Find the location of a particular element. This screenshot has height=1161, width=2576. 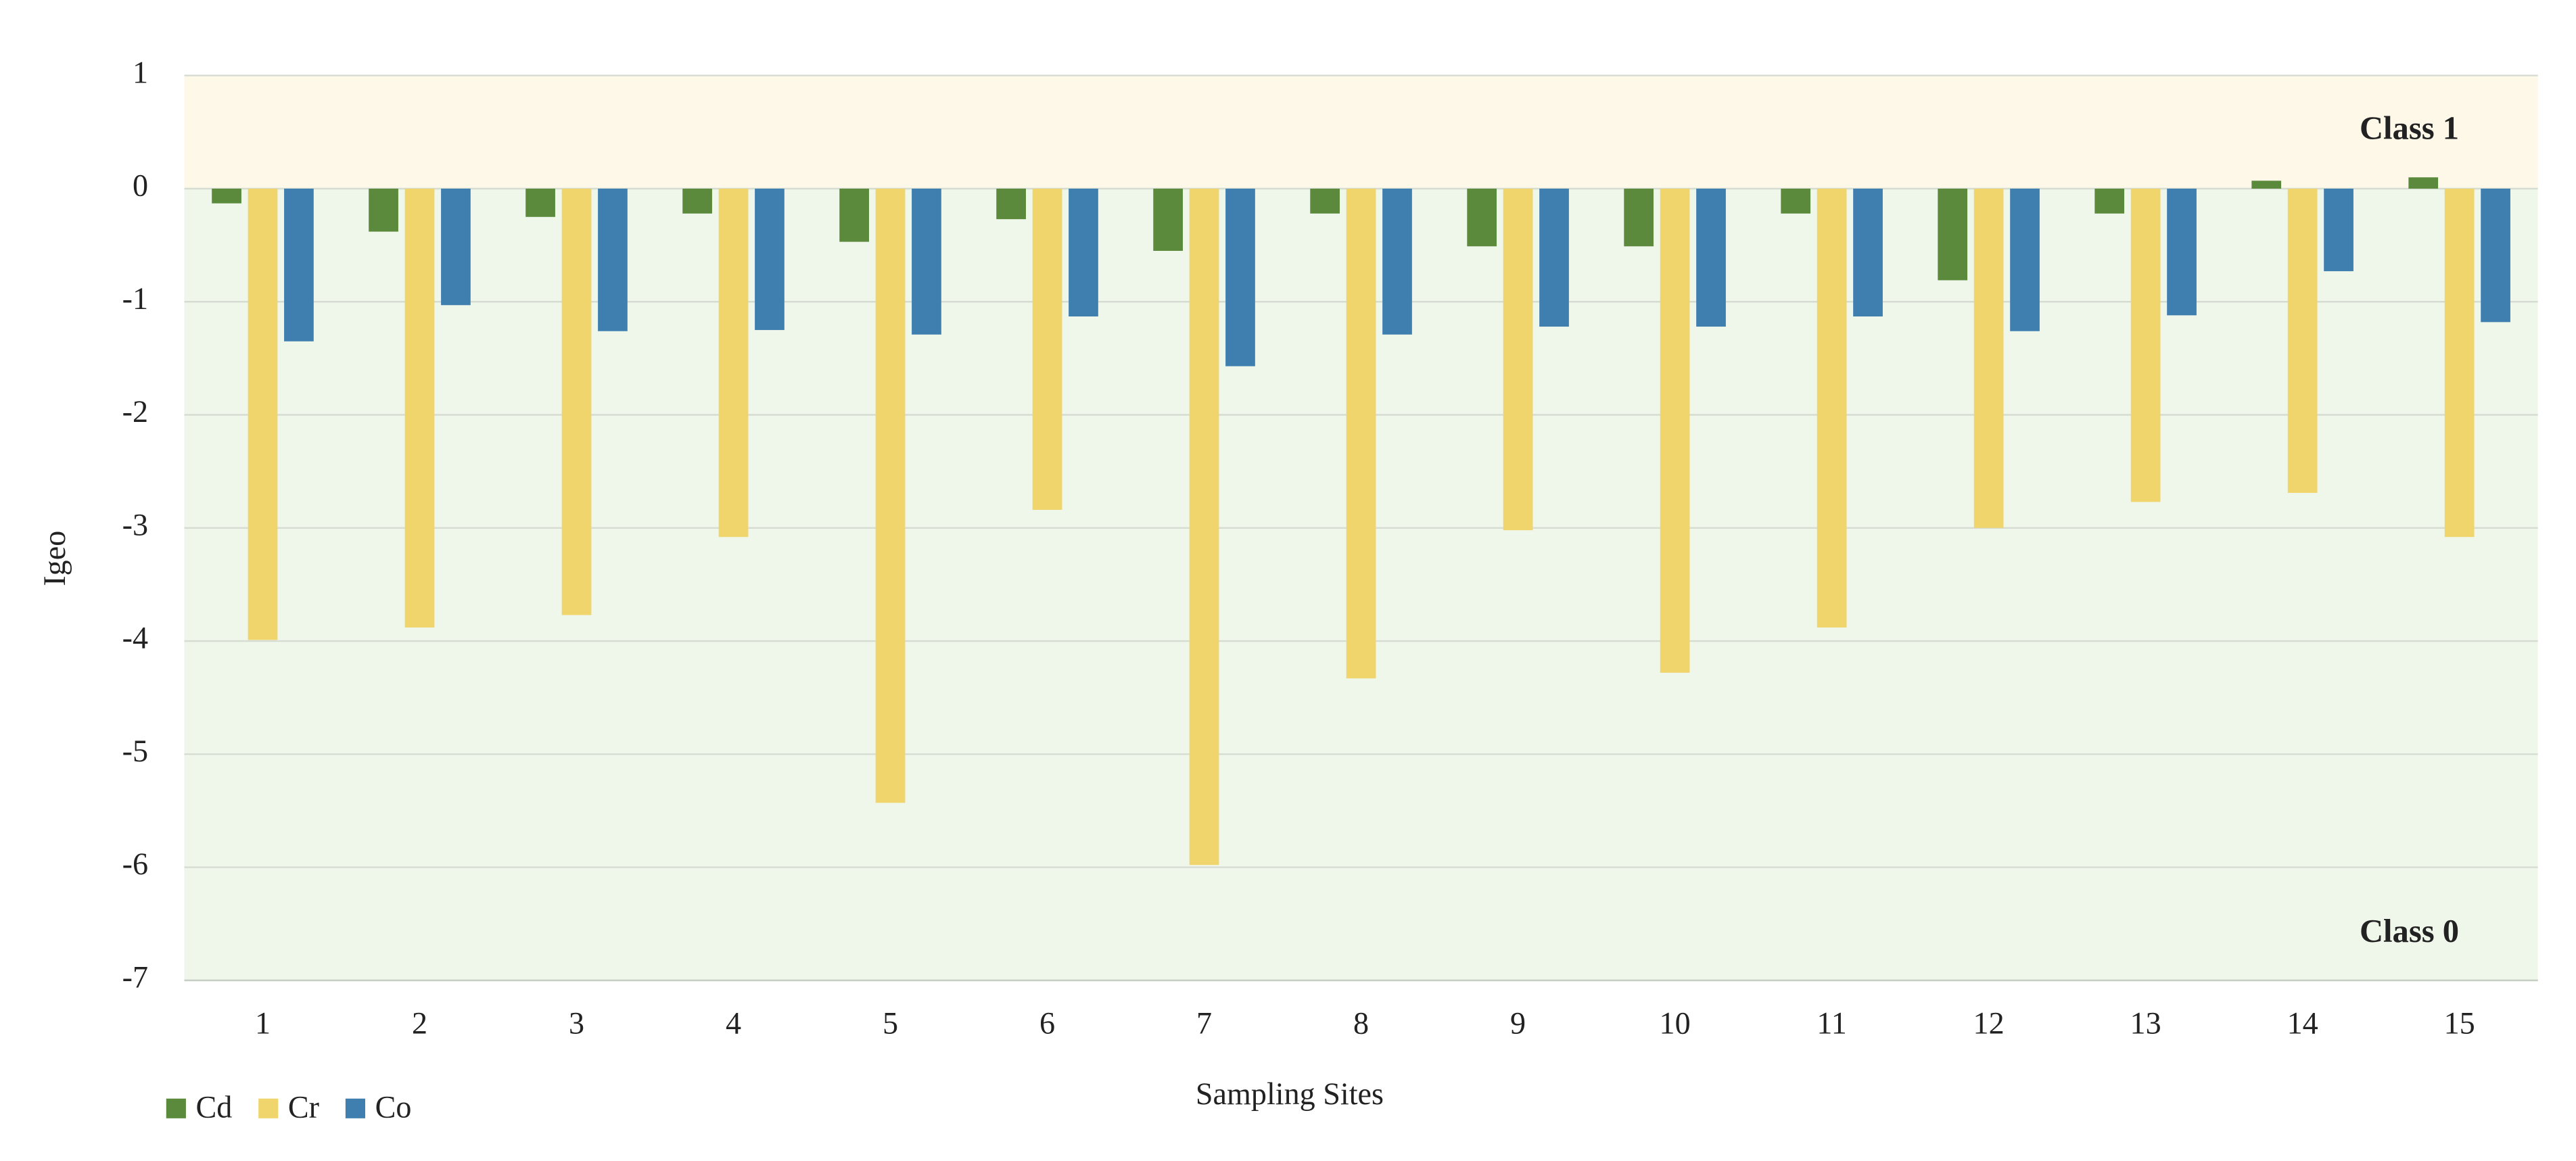

y-axis-label: Igeo is located at coordinates (54, 559).